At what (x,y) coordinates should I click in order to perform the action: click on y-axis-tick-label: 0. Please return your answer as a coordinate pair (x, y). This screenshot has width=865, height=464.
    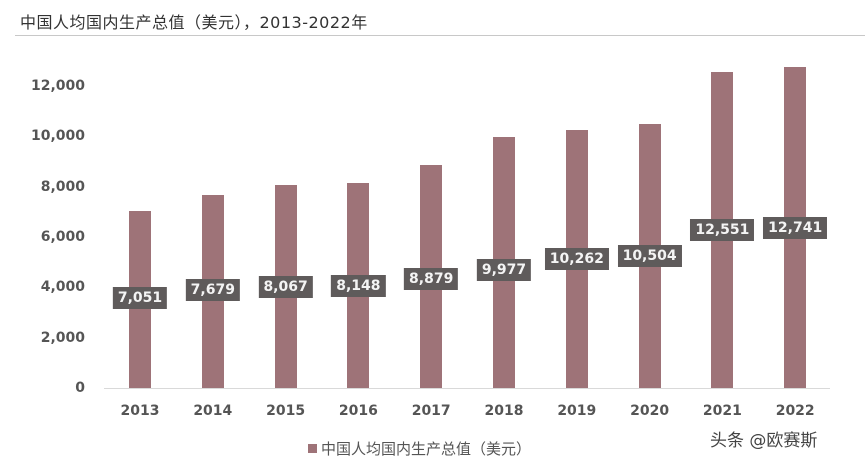
    Looking at the image, I should click on (80, 388).